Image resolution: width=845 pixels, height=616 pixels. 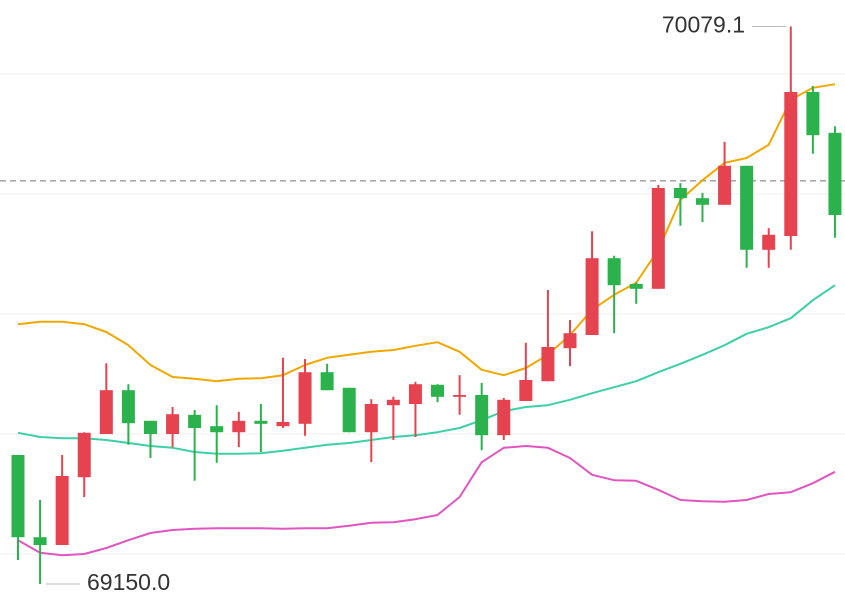 What do you see at coordinates (128, 582) in the screenshot?
I see `annotation-label: 69150.0` at bounding box center [128, 582].